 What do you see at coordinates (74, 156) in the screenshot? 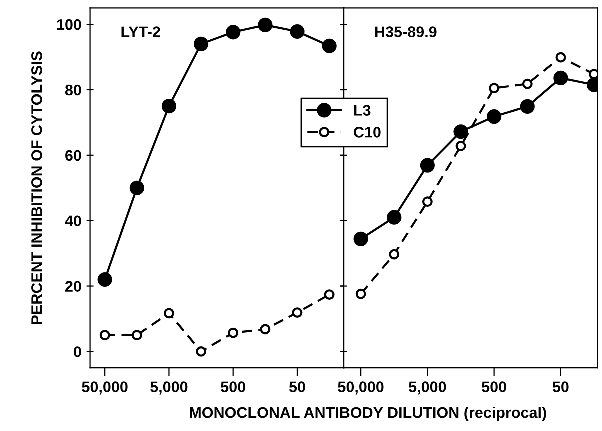
I see `y-tick-label: 60` at bounding box center [74, 156].